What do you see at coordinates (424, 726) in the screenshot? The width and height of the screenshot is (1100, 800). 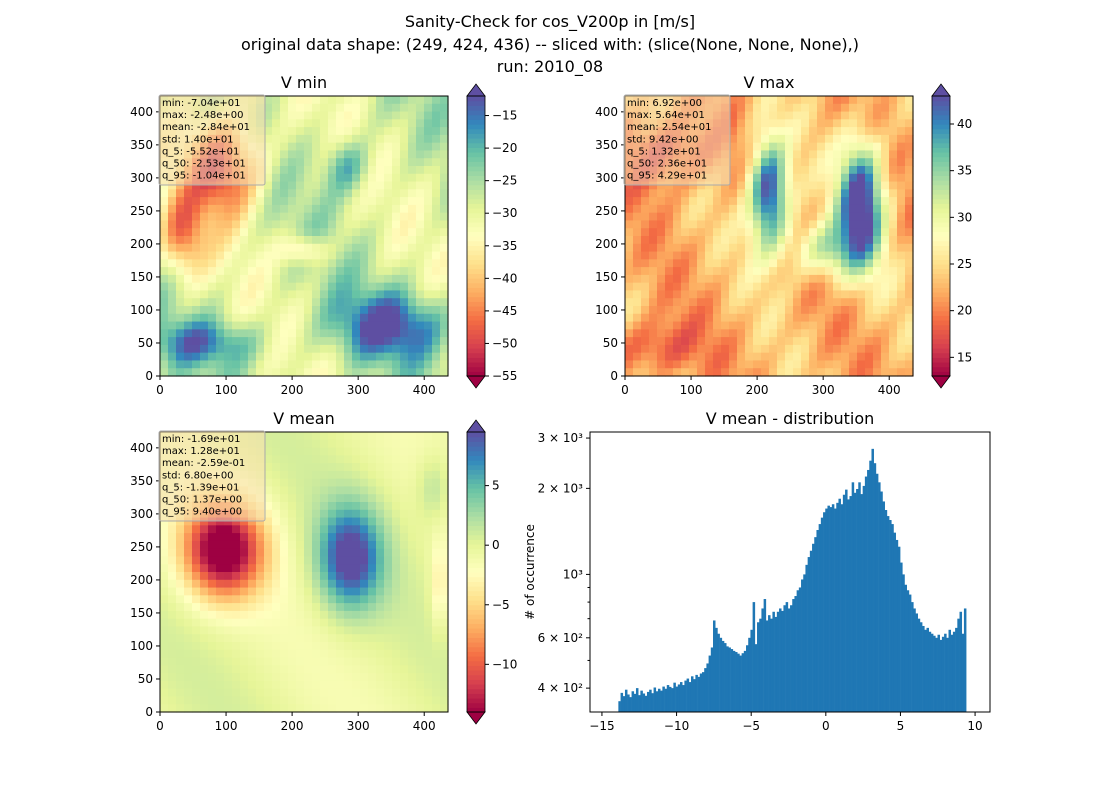 I see `x-tick-label: 400` at bounding box center [424, 726].